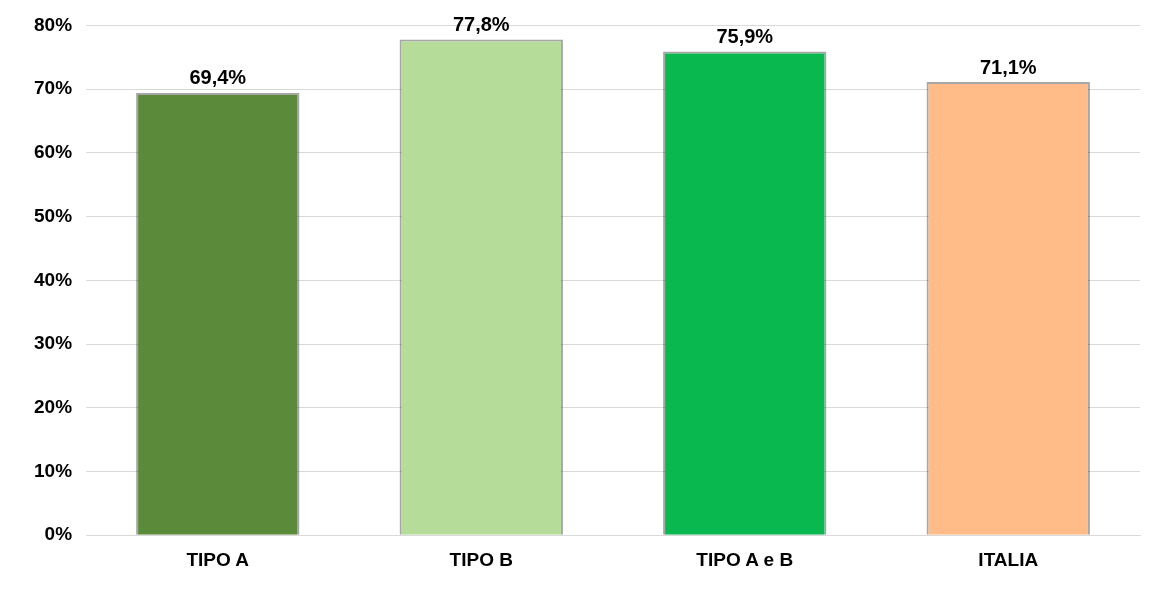 This screenshot has width=1155, height=591. I want to click on y-tick-label: 70%, so click(53, 88).